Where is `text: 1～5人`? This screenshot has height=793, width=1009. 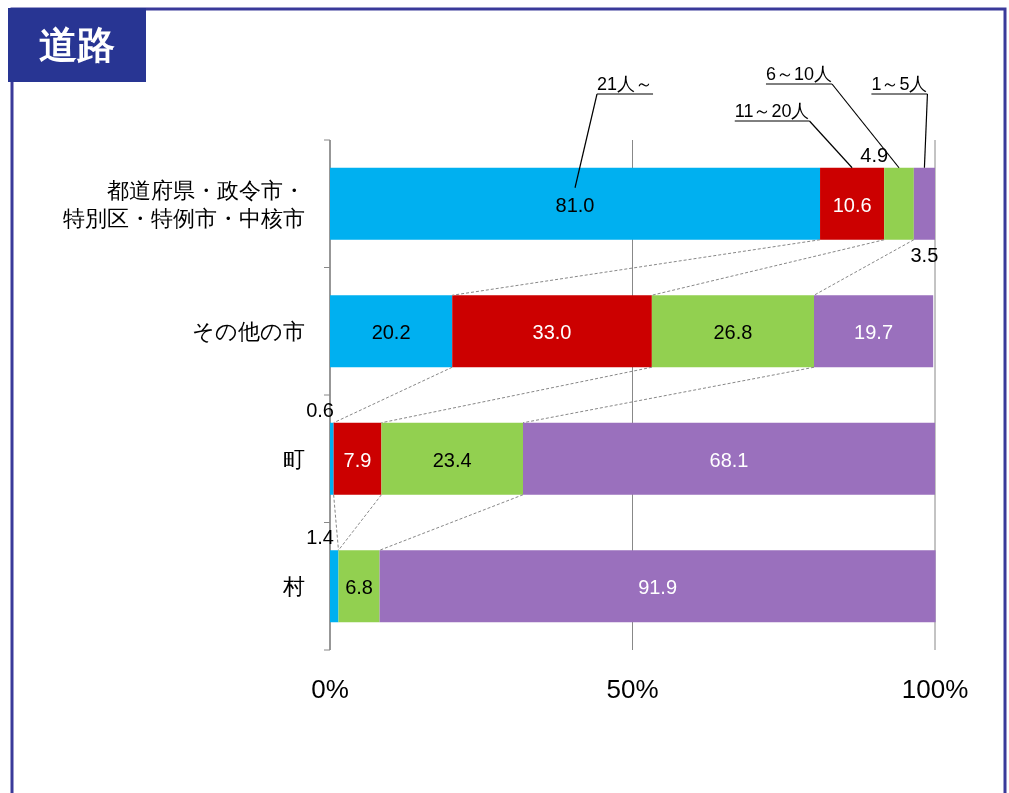
text: 1～5人 is located at coordinates (899, 84).